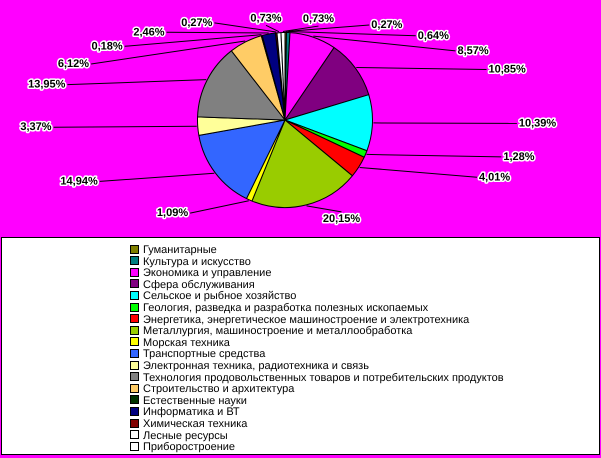 This screenshot has height=458, width=601. Describe the element at coordinates (189, 447) in the screenshot. I see `legend-label: Приборостроение` at that location.